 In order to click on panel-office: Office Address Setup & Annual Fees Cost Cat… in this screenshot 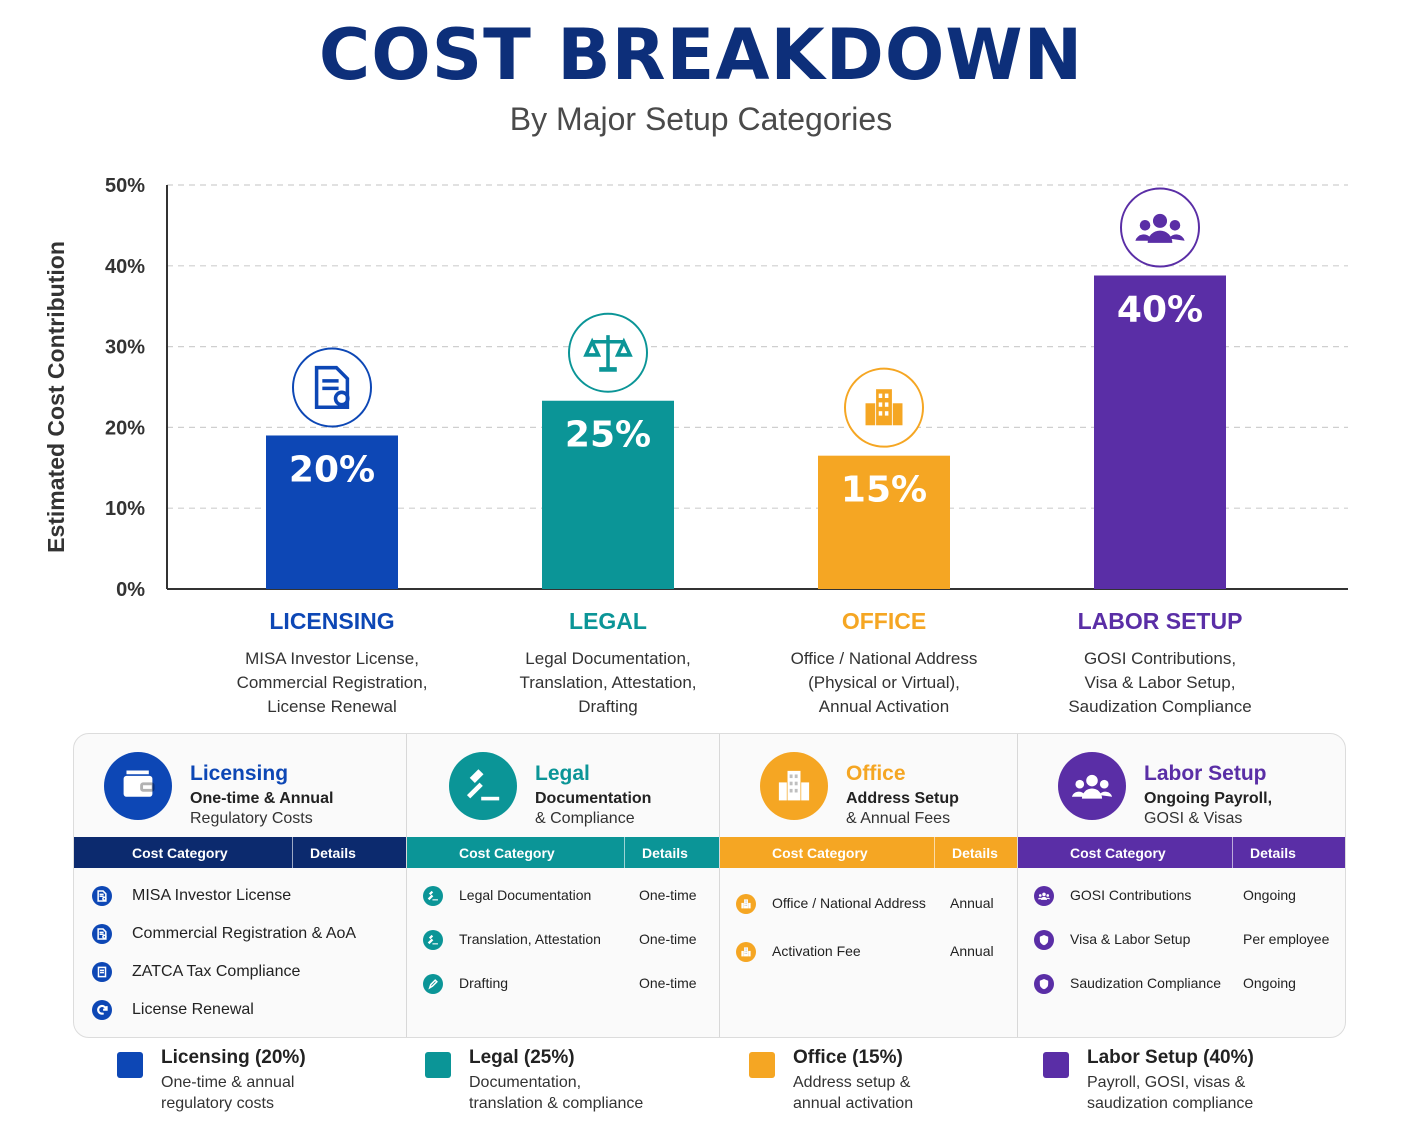, I will do `click(869, 885)`.